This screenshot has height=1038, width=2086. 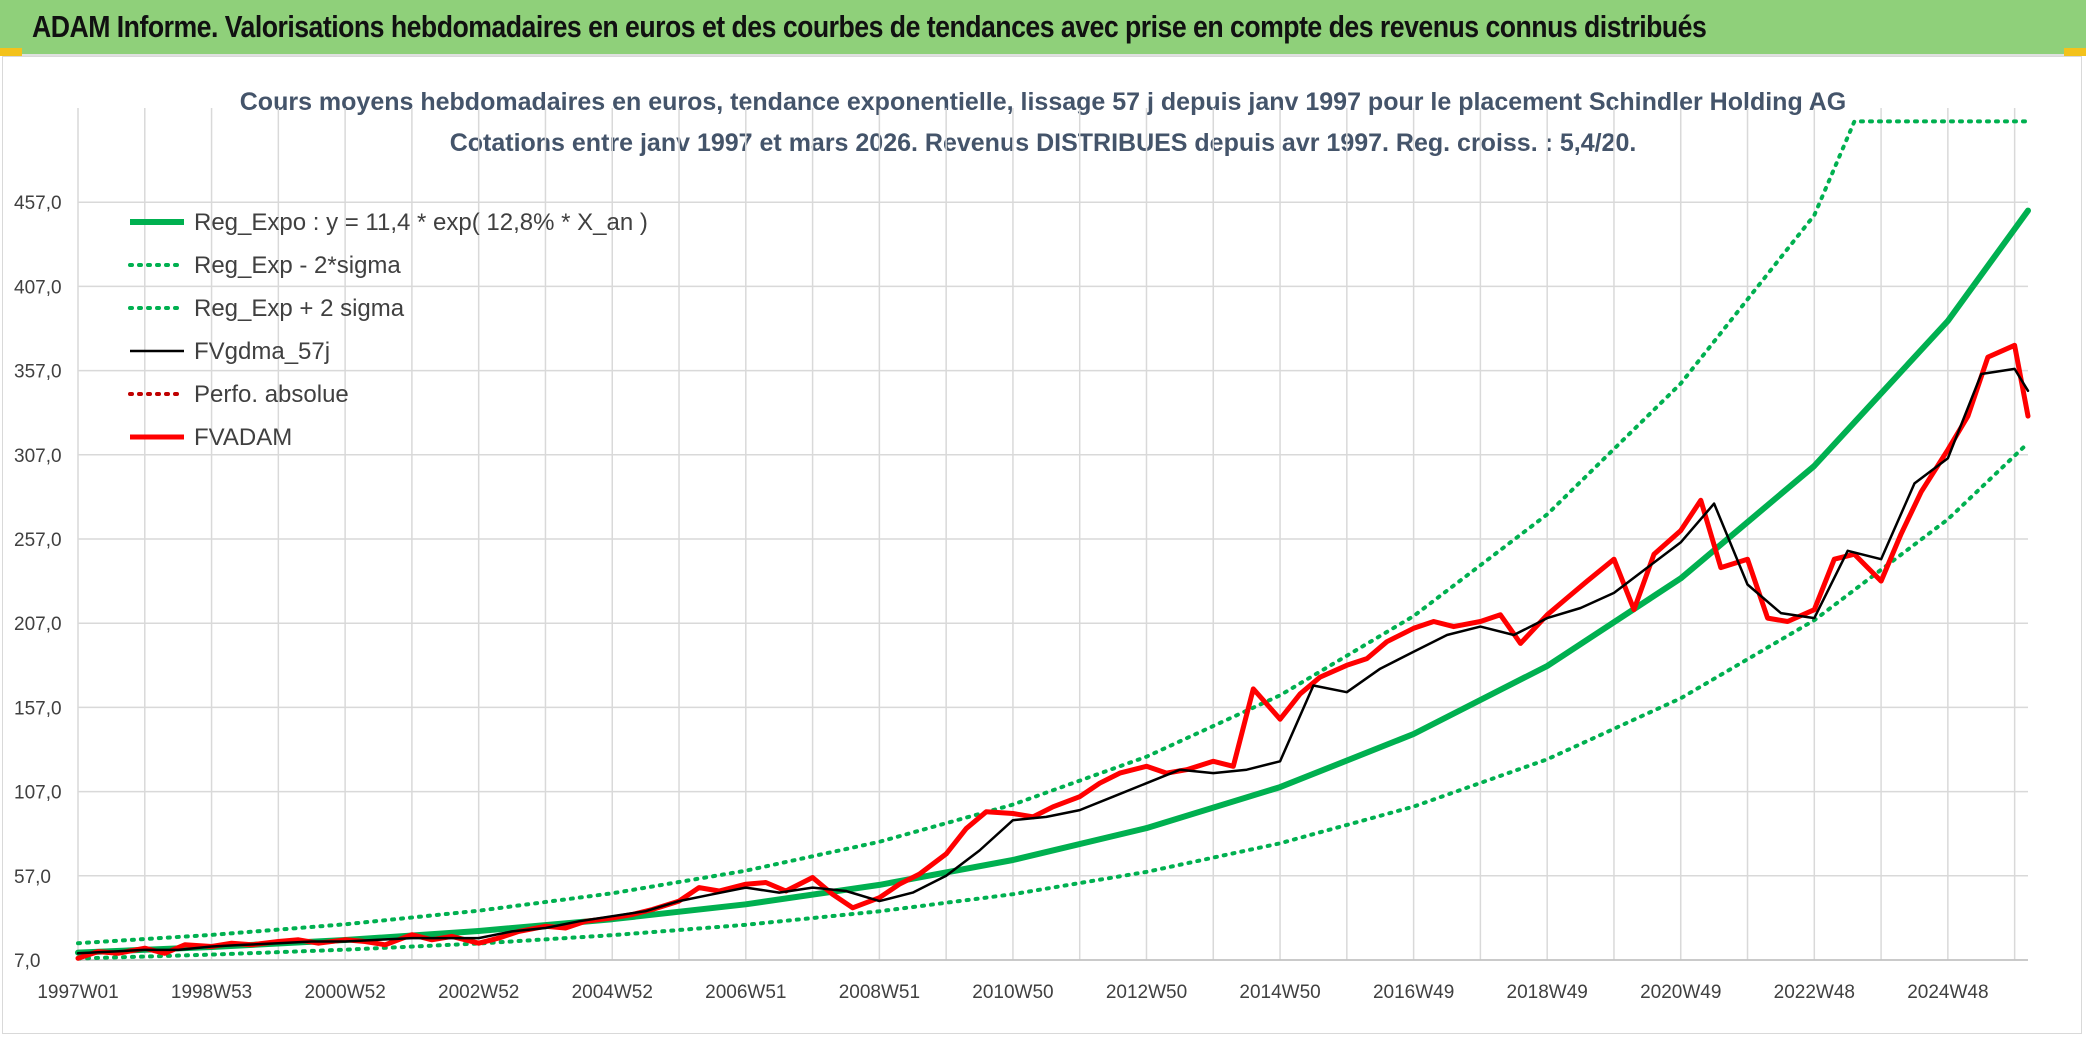 I want to click on legend-label: FVgdma_57j, so click(x=262, y=351).